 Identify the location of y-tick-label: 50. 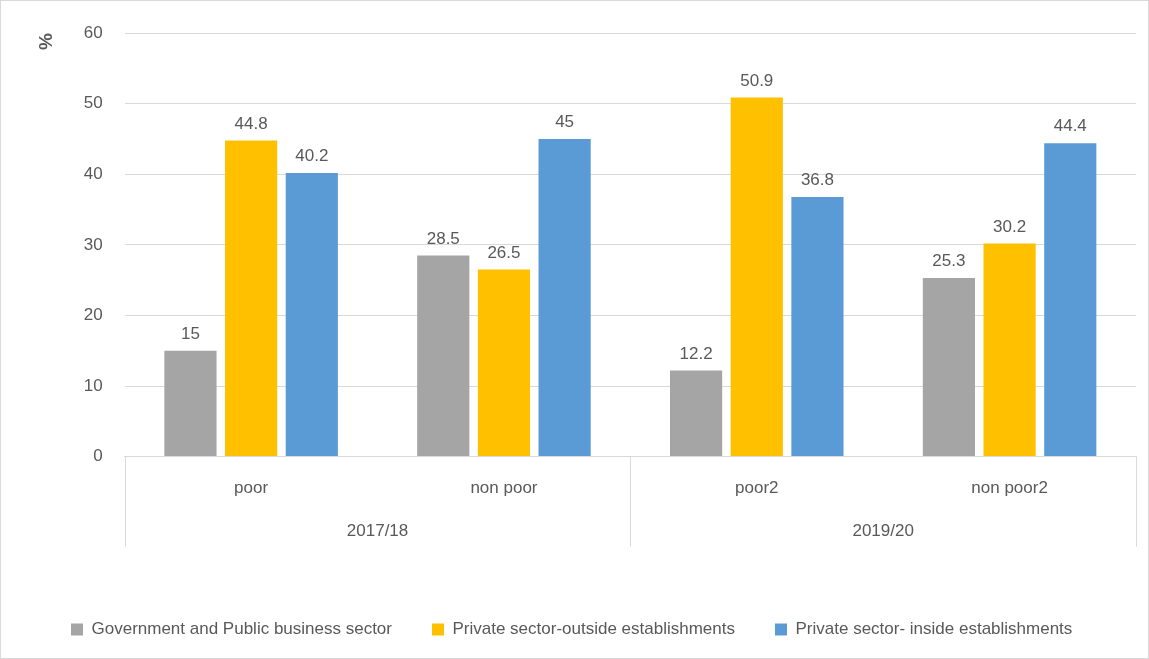
(93, 103).